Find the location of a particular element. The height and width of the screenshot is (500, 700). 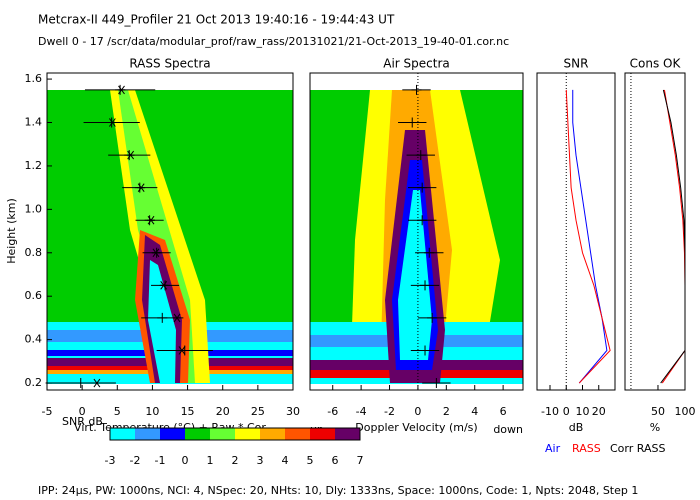

colorbar-tick-label: 1 is located at coordinates (210, 460).